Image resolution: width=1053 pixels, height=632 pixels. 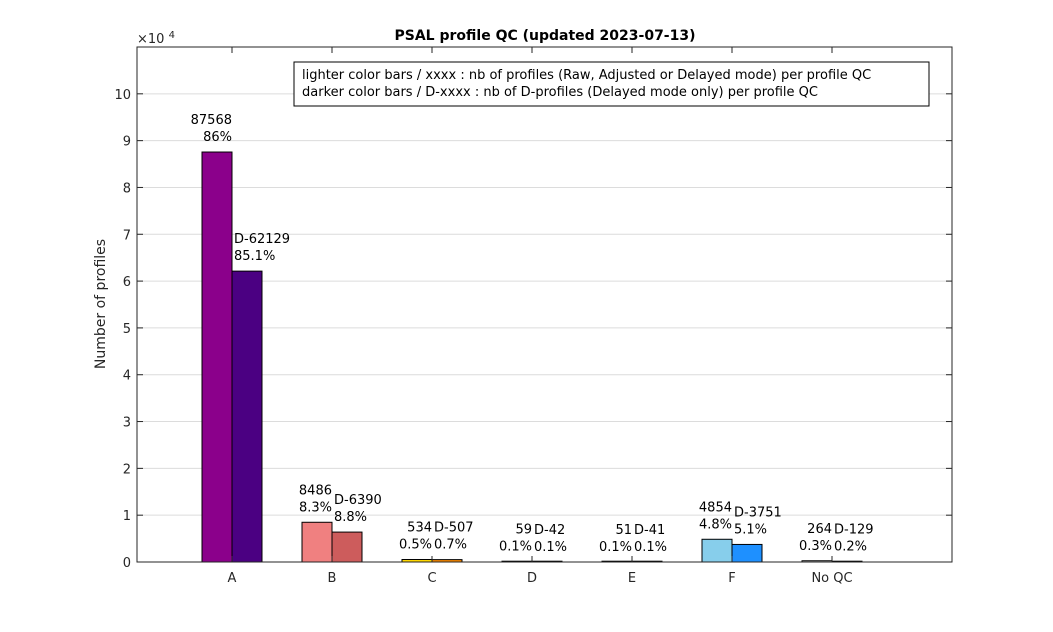 What do you see at coordinates (172, 35) in the screenshot?
I see `y-exponent-power: 4` at bounding box center [172, 35].